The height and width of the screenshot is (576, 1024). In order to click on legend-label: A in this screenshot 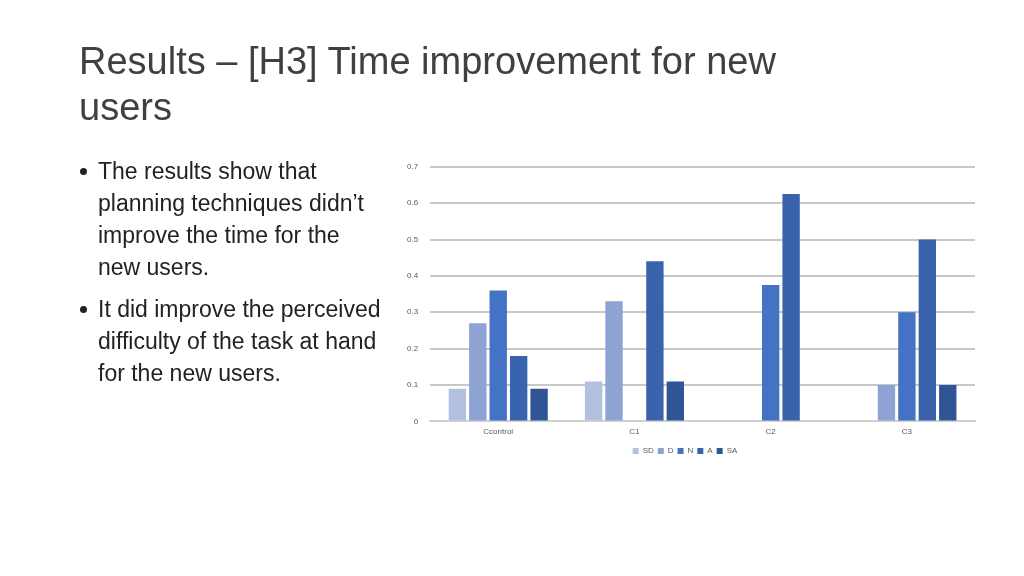, I will do `click(710, 451)`.